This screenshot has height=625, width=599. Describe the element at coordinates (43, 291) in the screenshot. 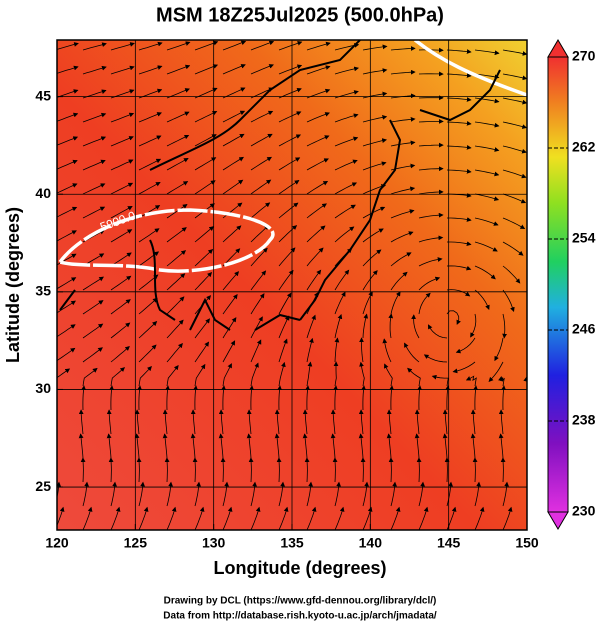

I see `y-tick-label: 35` at that location.